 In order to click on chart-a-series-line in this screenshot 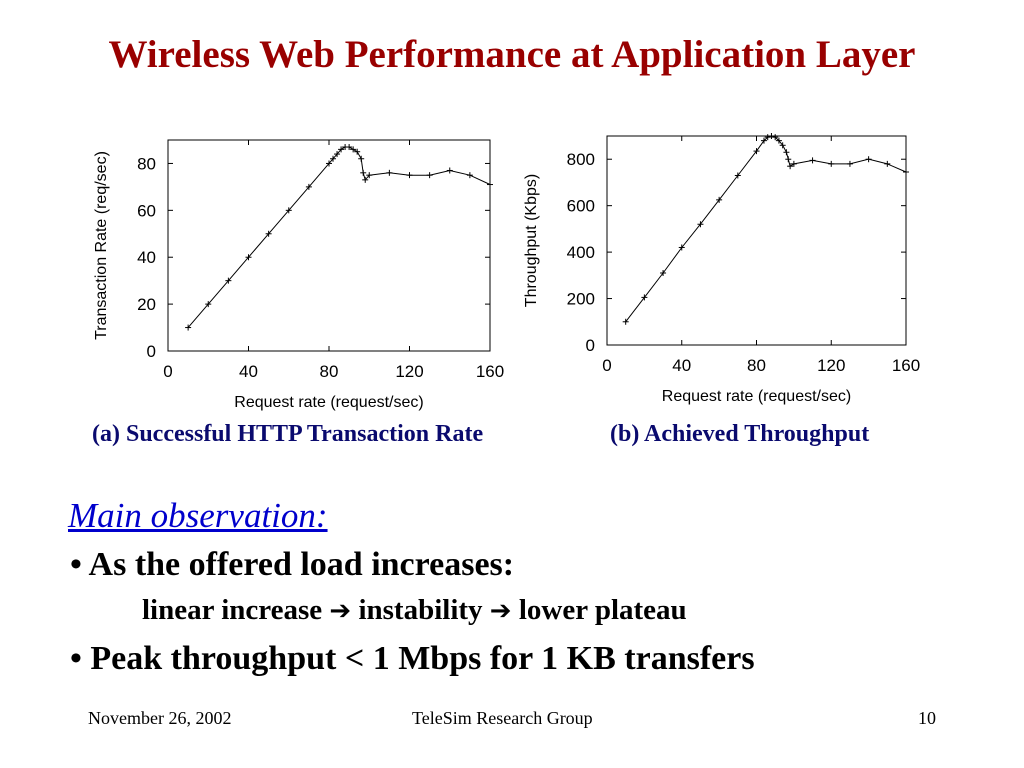, I will do `click(339, 237)`.